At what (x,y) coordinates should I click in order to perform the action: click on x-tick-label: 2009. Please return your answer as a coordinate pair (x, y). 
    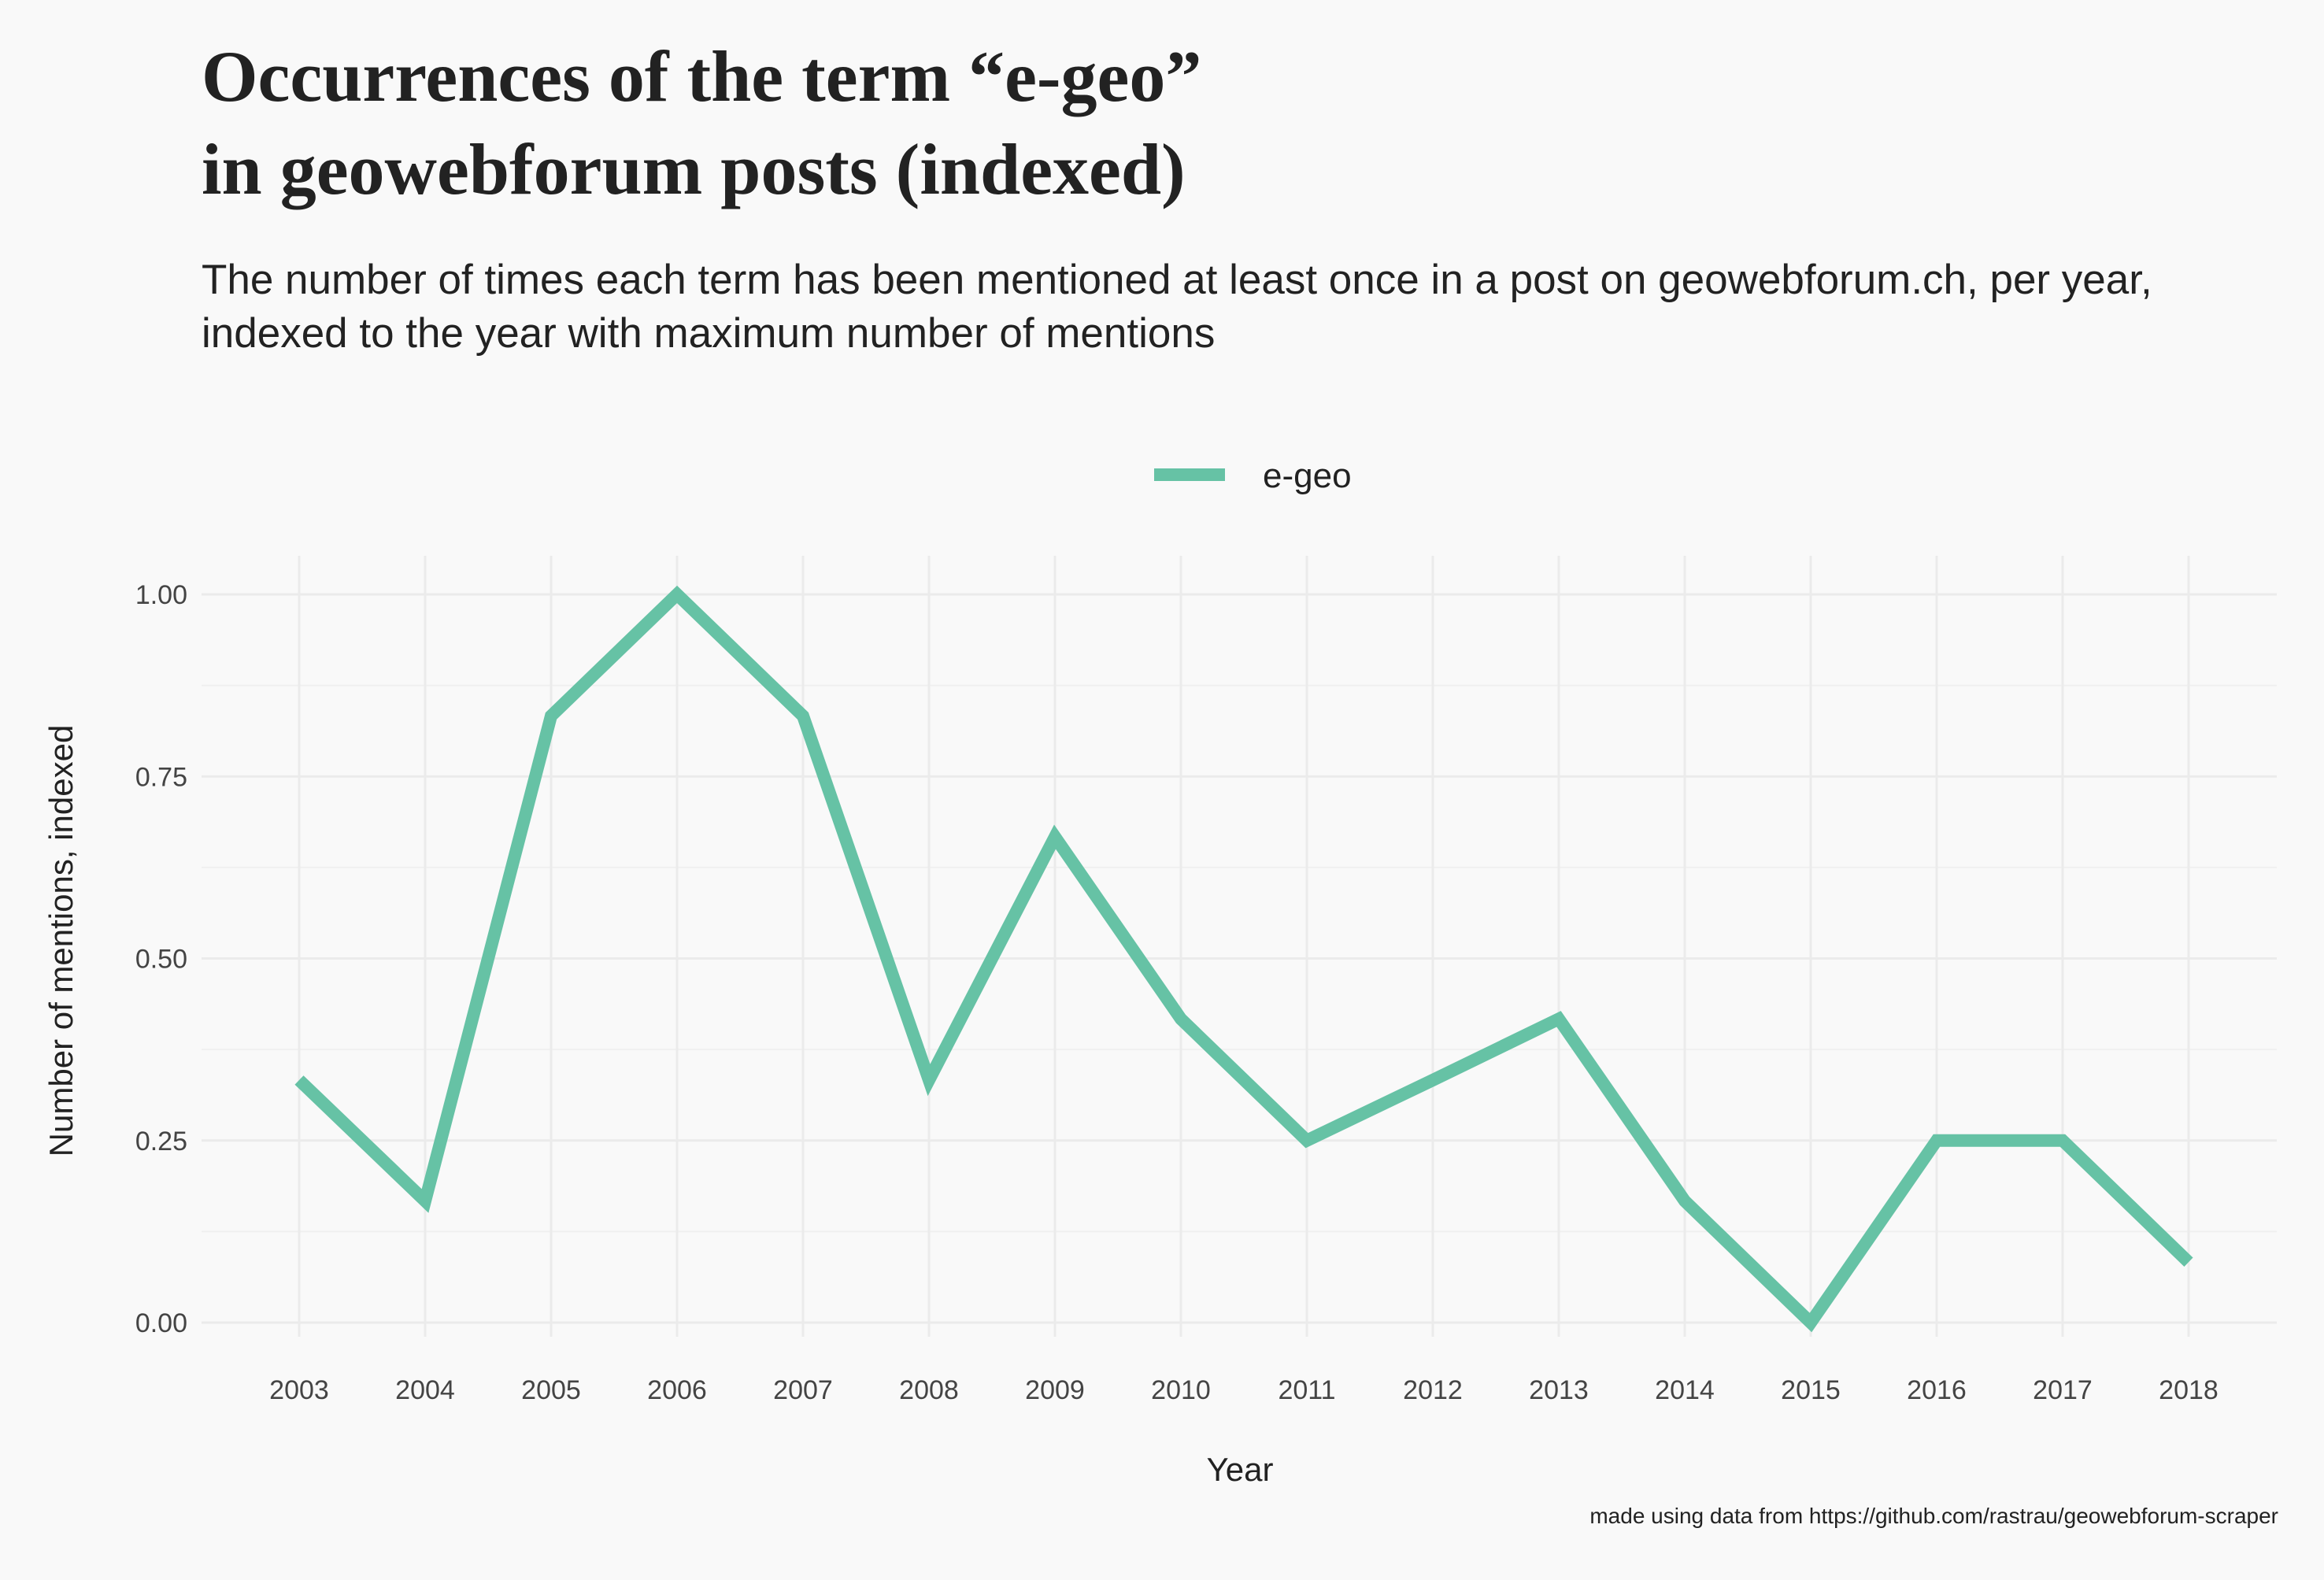
    Looking at the image, I should click on (1055, 1390).